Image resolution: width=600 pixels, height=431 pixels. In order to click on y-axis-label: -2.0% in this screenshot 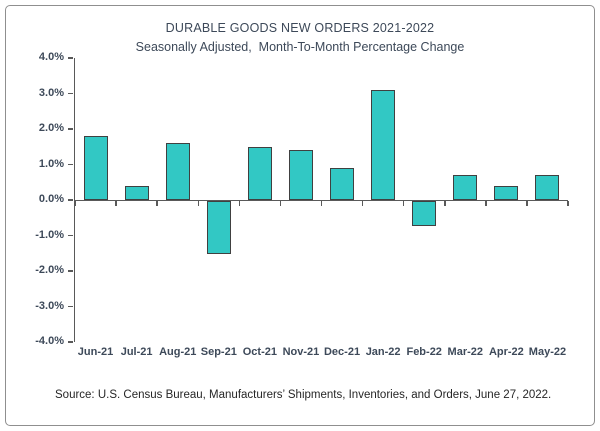, I will do `click(49, 270)`.